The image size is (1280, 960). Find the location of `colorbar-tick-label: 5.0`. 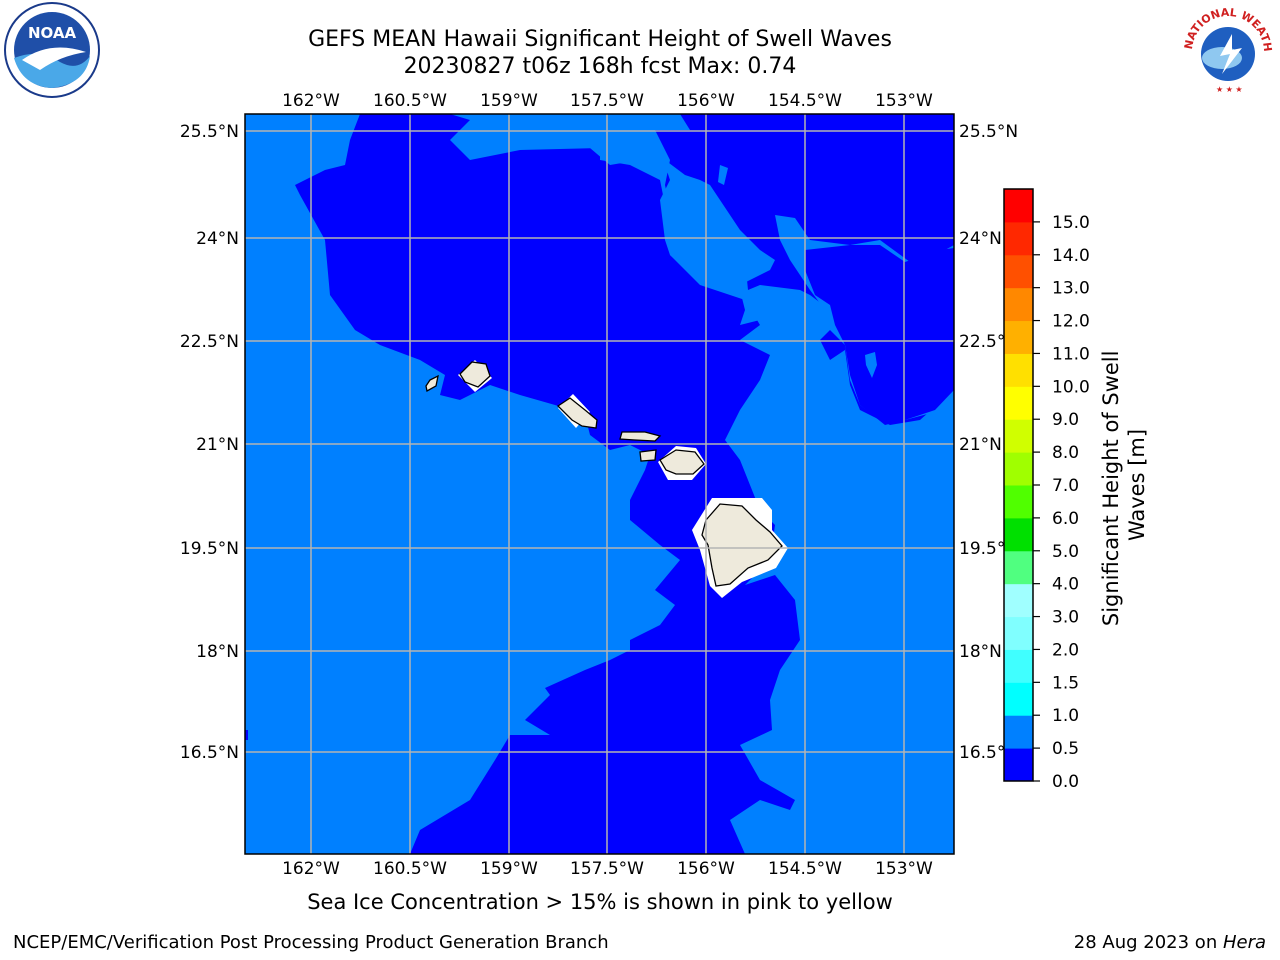

colorbar-tick-label: 5.0 is located at coordinates (1065, 552).